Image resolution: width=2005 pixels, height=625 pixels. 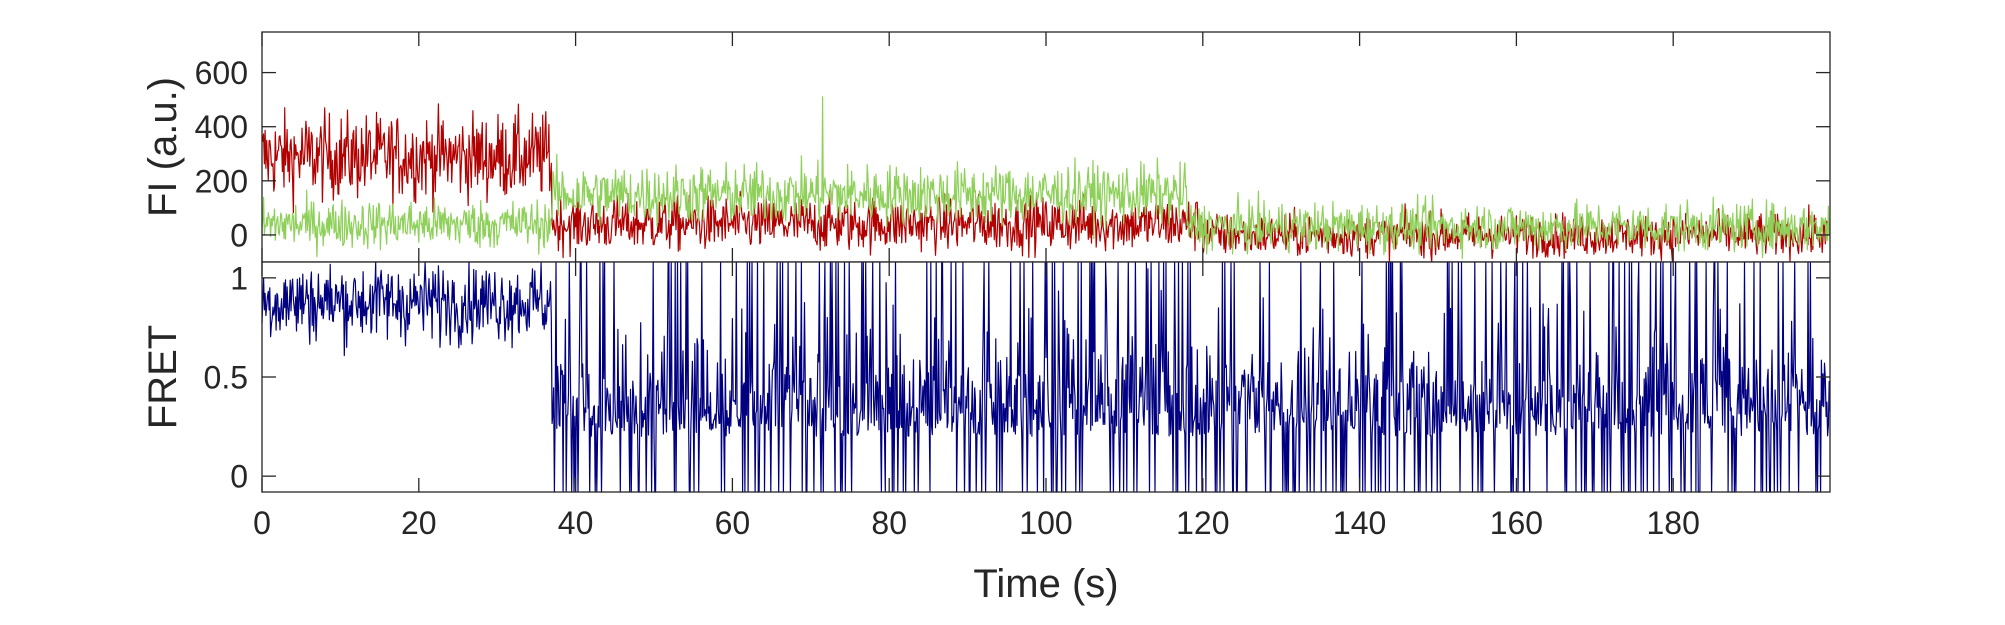 I want to click on fret-x-tick-label: 120, so click(x=1202, y=523).